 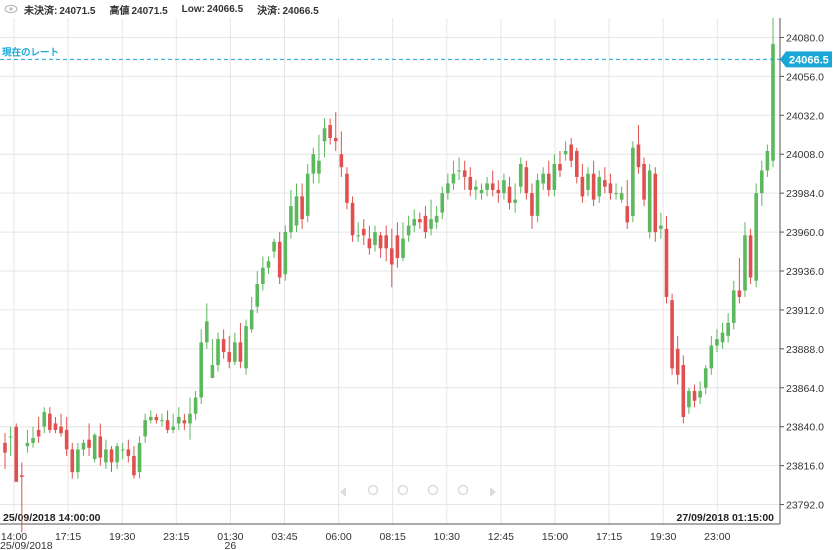 What do you see at coordinates (805, 233) in the screenshot?
I see `y-tick-label: 23960.0` at bounding box center [805, 233].